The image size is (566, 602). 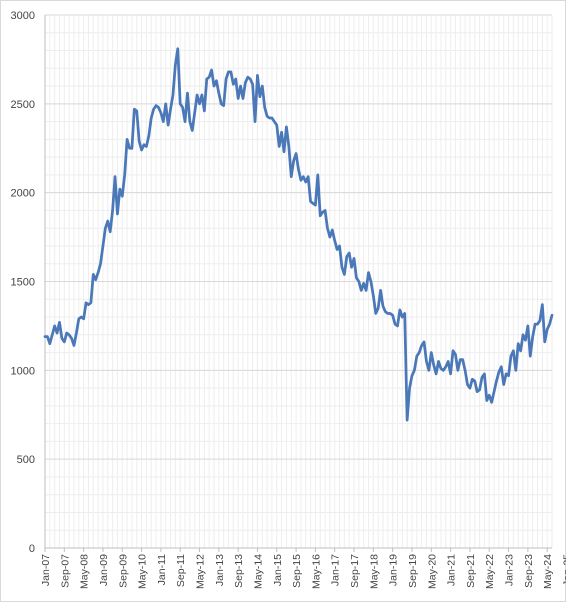 I want to click on x-tick-label: Sep-15, so click(x=297, y=571).